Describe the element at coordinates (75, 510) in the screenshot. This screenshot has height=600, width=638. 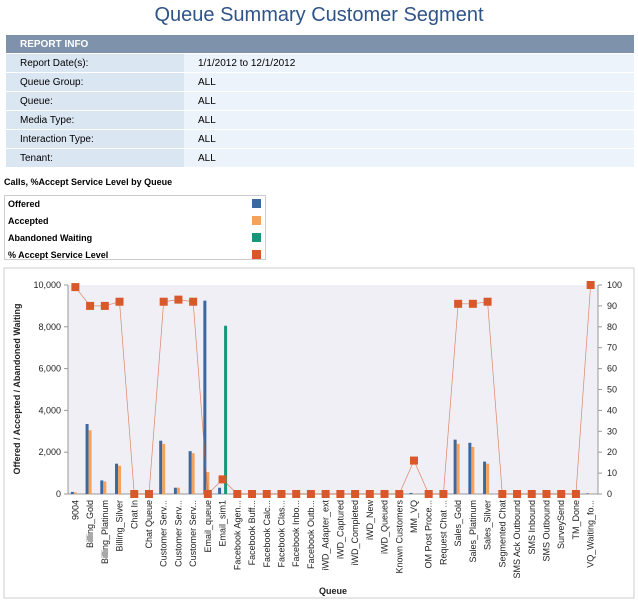
I see `x-tick-label: 9004` at that location.